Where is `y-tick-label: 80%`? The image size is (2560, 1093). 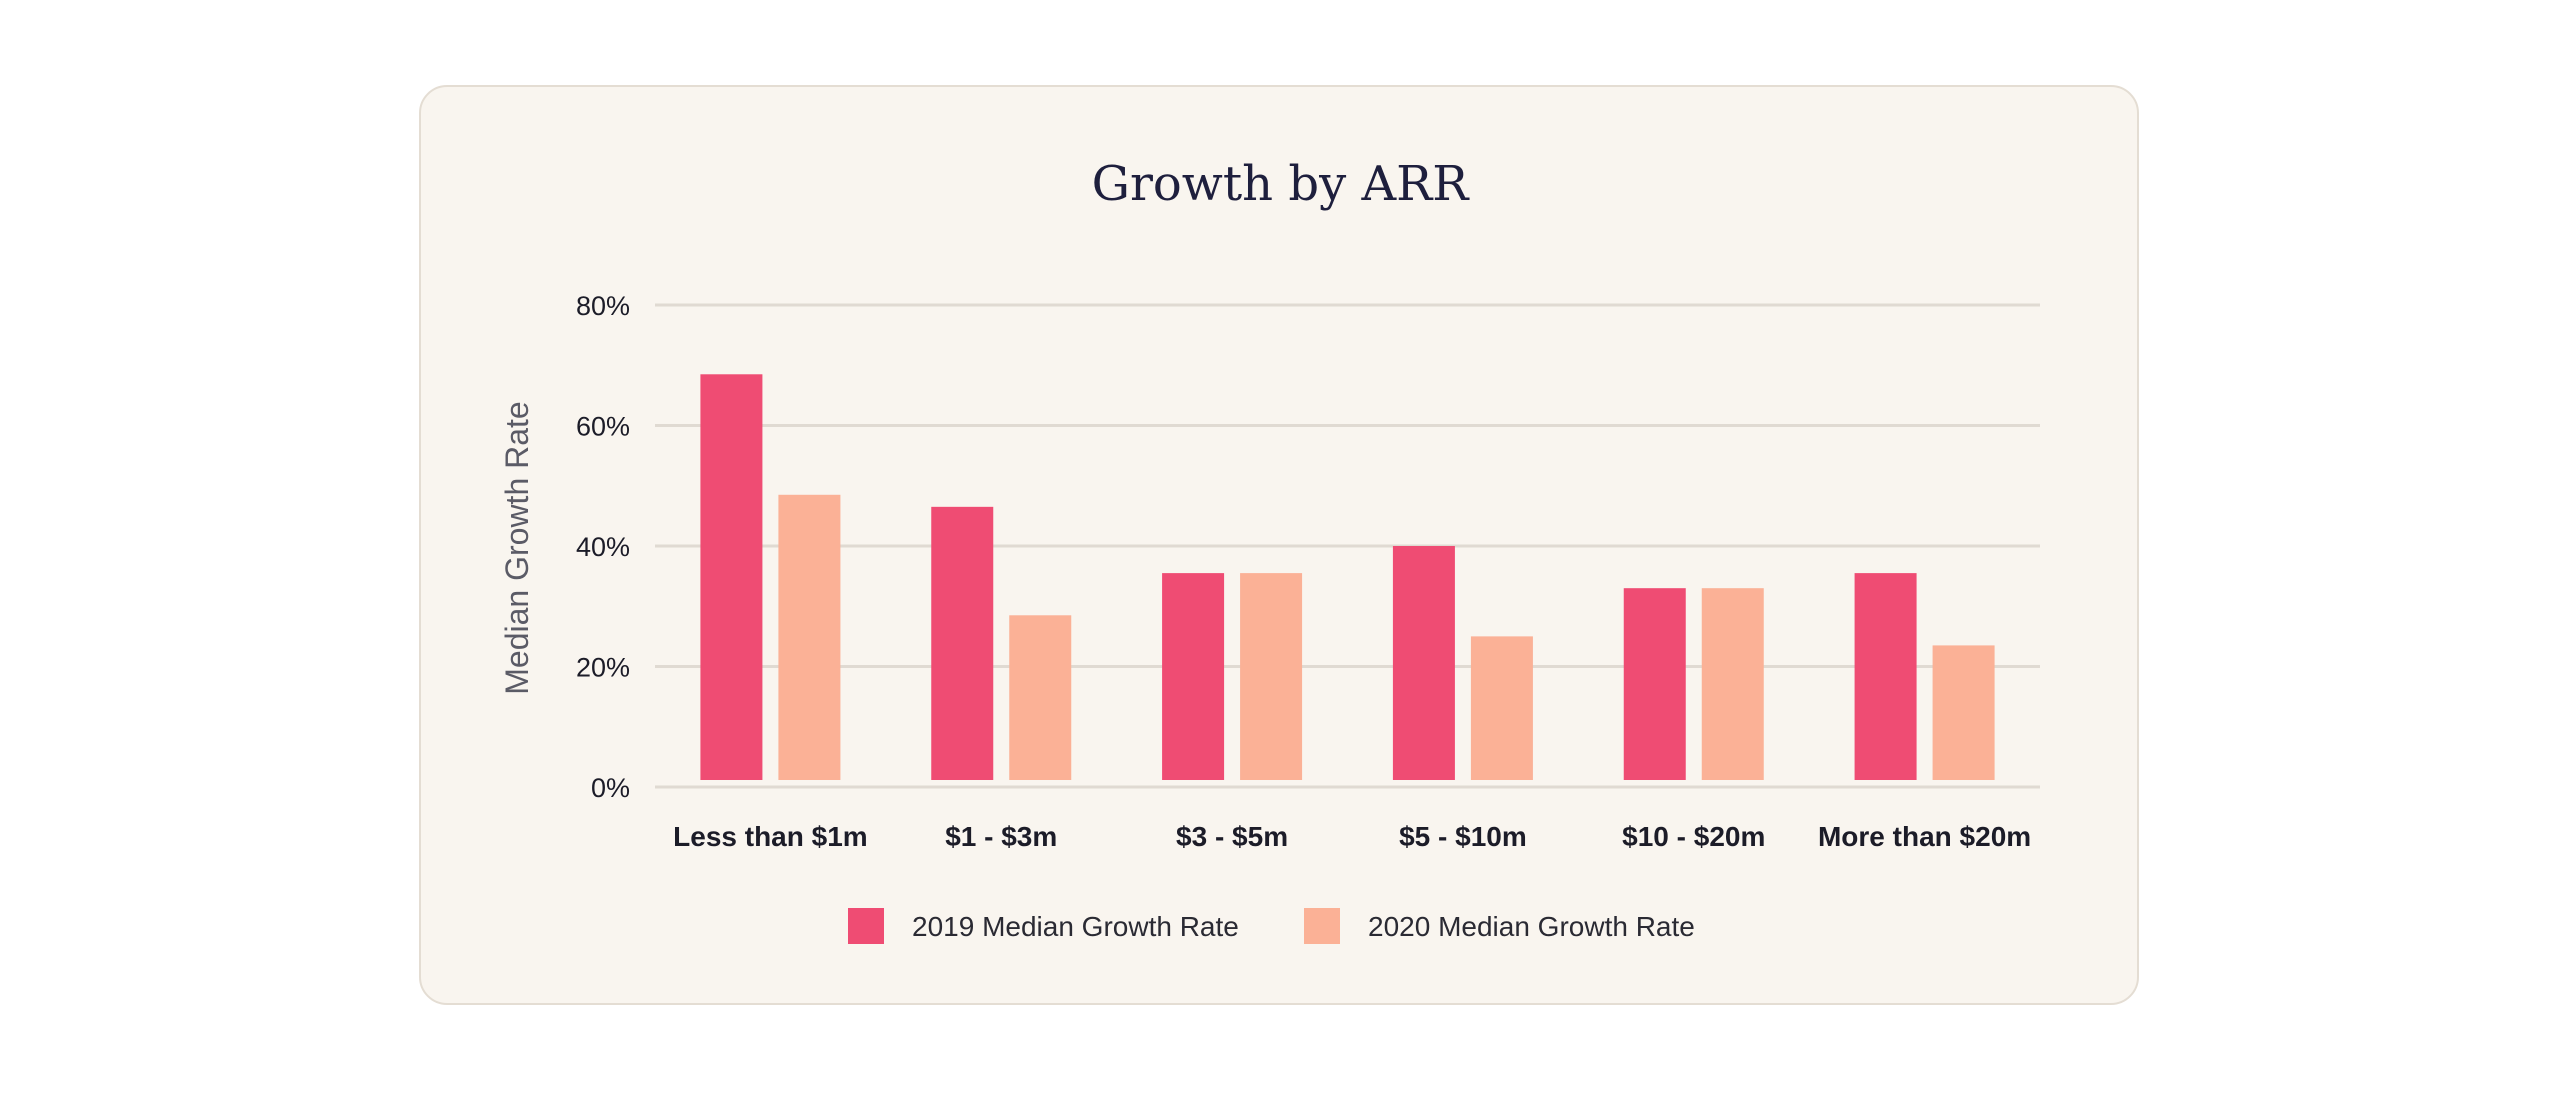
y-tick-label: 80% is located at coordinates (603, 306).